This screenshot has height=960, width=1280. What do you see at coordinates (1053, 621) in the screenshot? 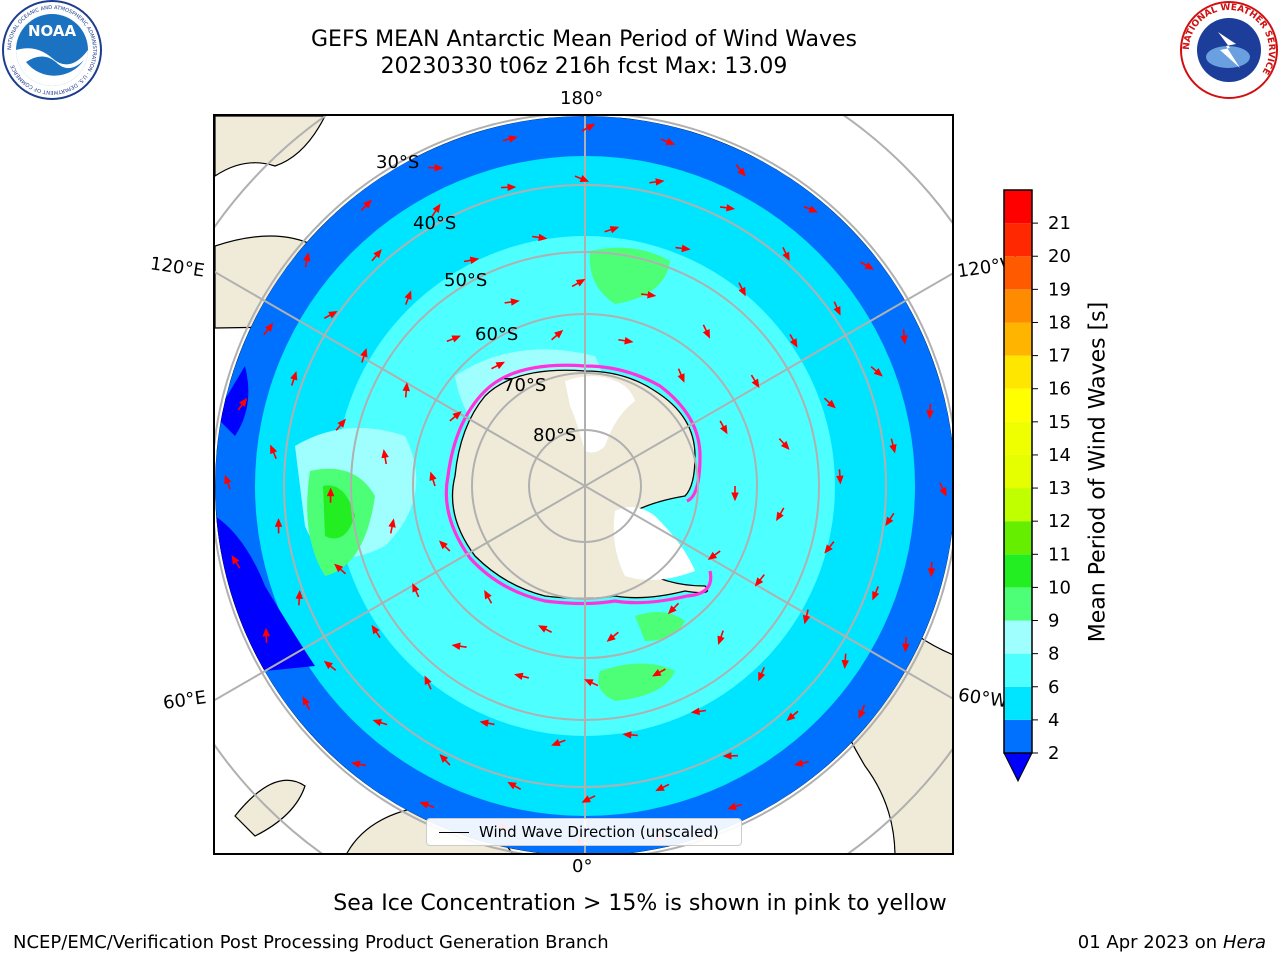
I see `colorbar-tick-label: 9` at bounding box center [1053, 621].